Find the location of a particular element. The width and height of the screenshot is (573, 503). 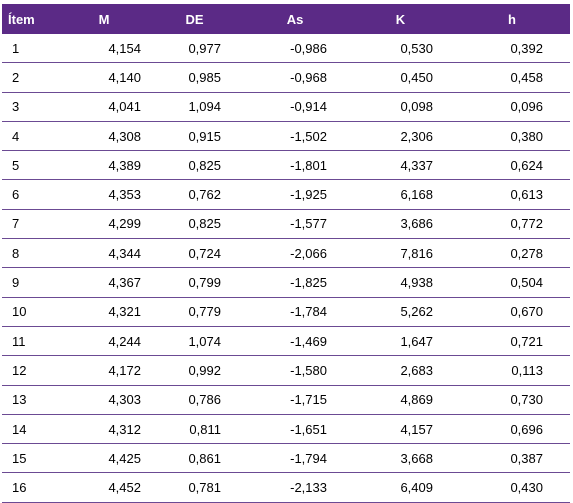

table-row: 12 4,172 0,992 -1,580 2,683 0,113 is located at coordinates (286, 370).